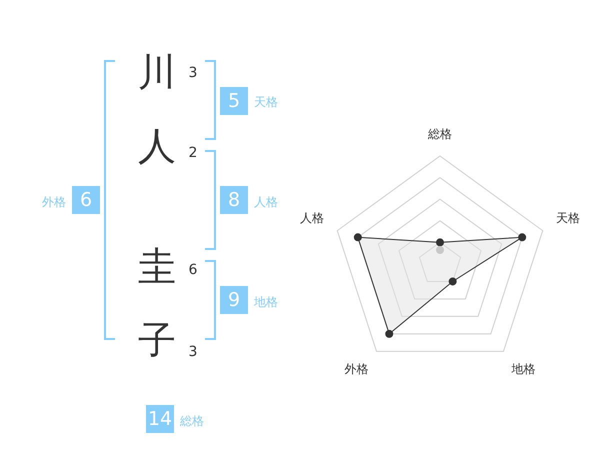 The image size is (600, 470). Describe the element at coordinates (160, 419) in the screenshot. I see `text: 14` at that location.